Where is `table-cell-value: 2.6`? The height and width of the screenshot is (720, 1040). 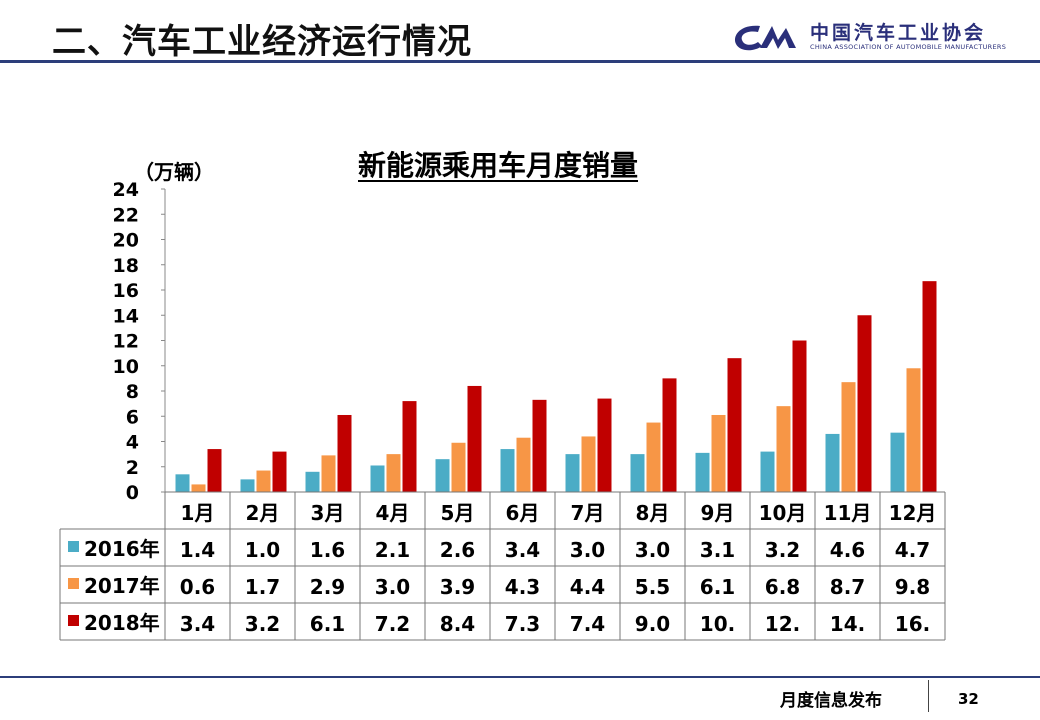 table-cell-value: 2.6 is located at coordinates (457, 550).